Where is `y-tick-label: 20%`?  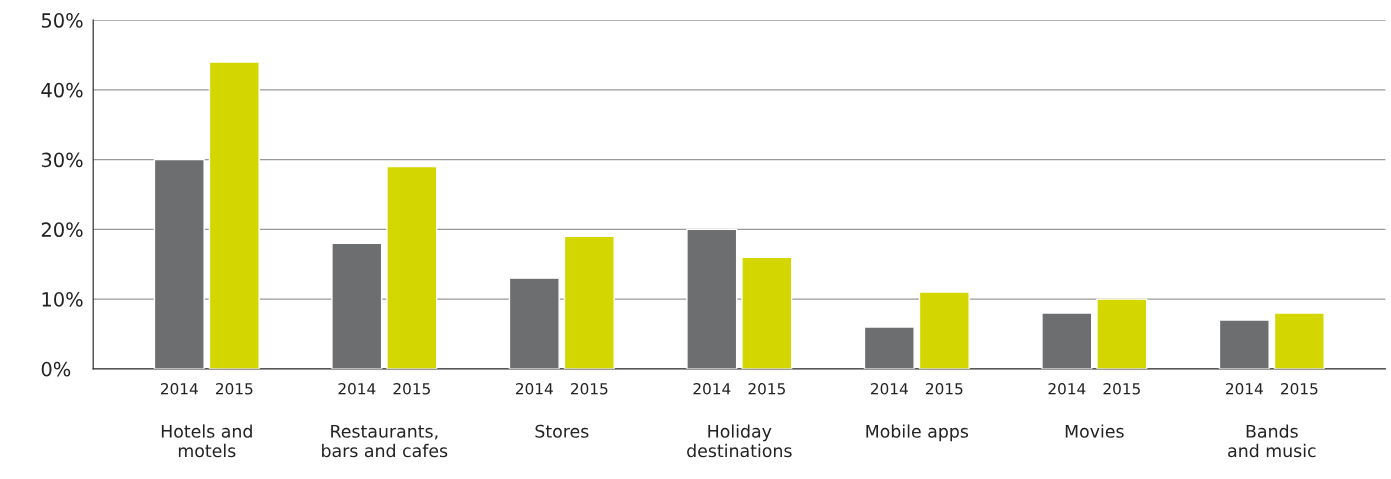
y-tick-label: 20% is located at coordinates (62, 230).